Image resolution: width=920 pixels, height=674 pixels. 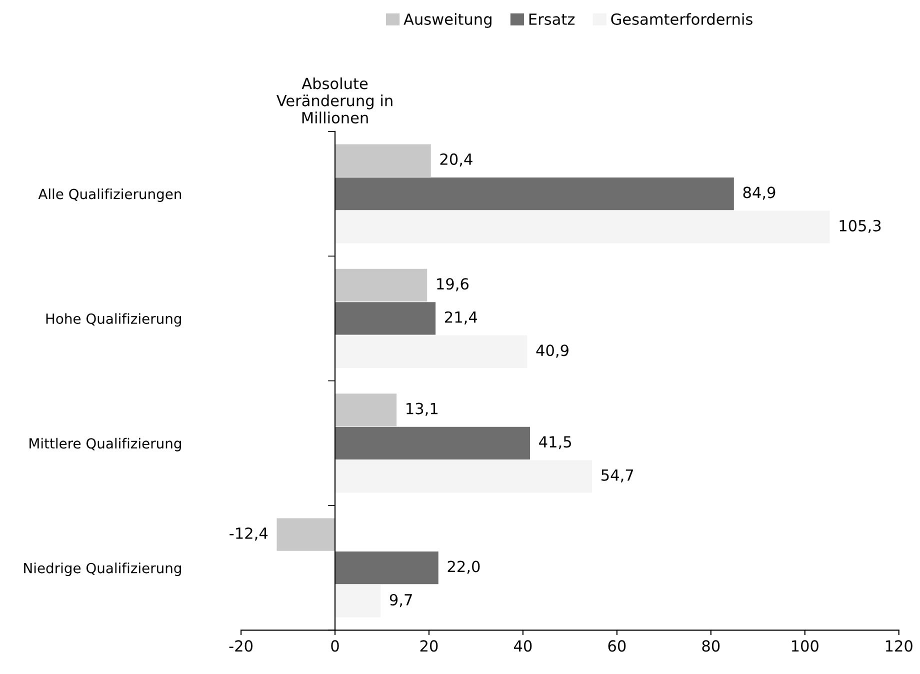 I want to click on x-tick-label: 100, so click(x=805, y=646).